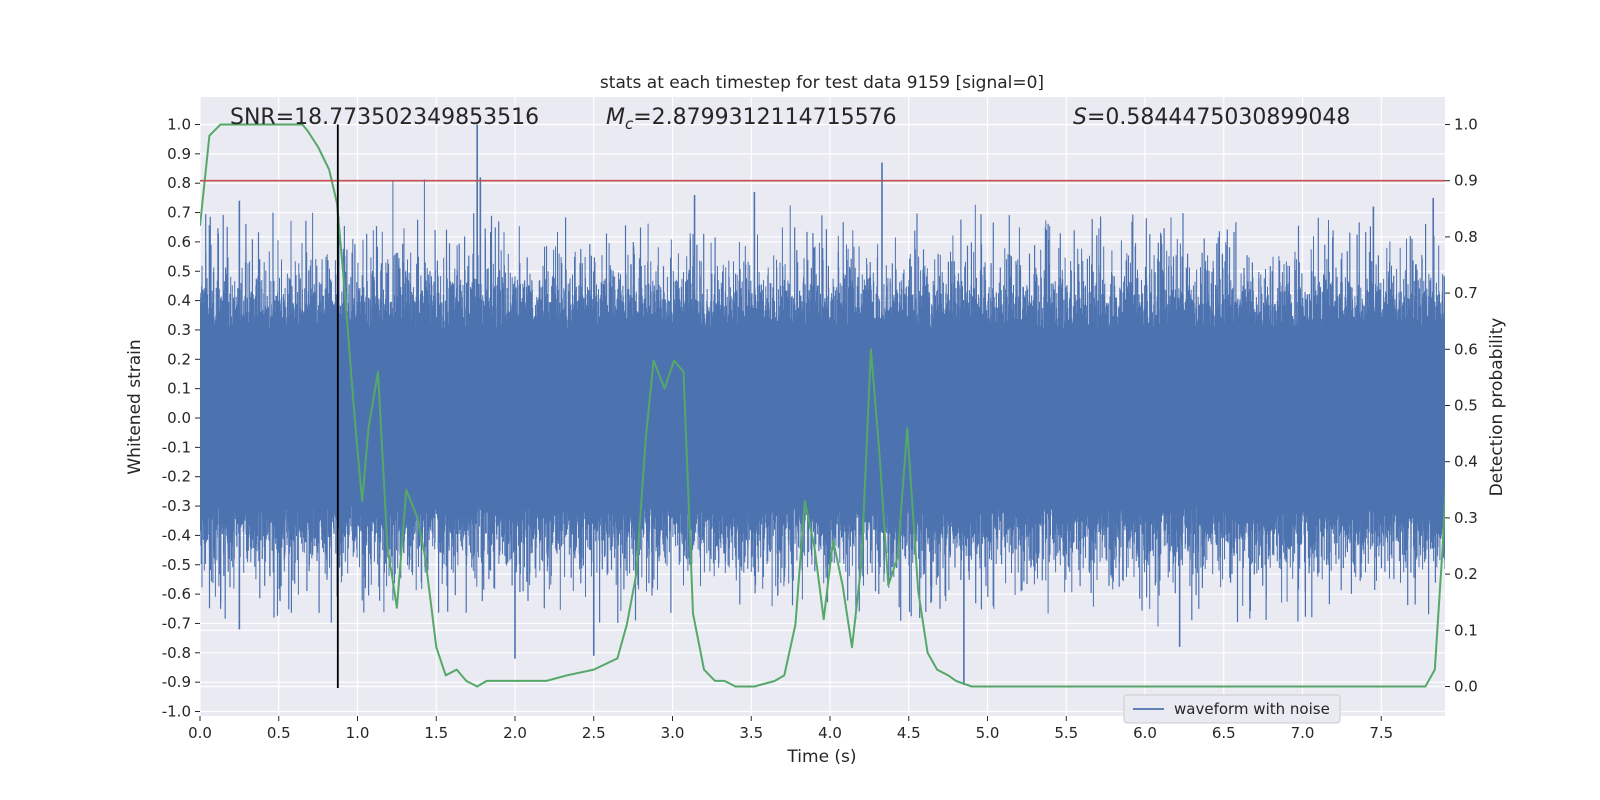 This screenshot has height=800, width=1600. What do you see at coordinates (821, 757) in the screenshot?
I see `x-axis-label: Time (s)` at bounding box center [821, 757].